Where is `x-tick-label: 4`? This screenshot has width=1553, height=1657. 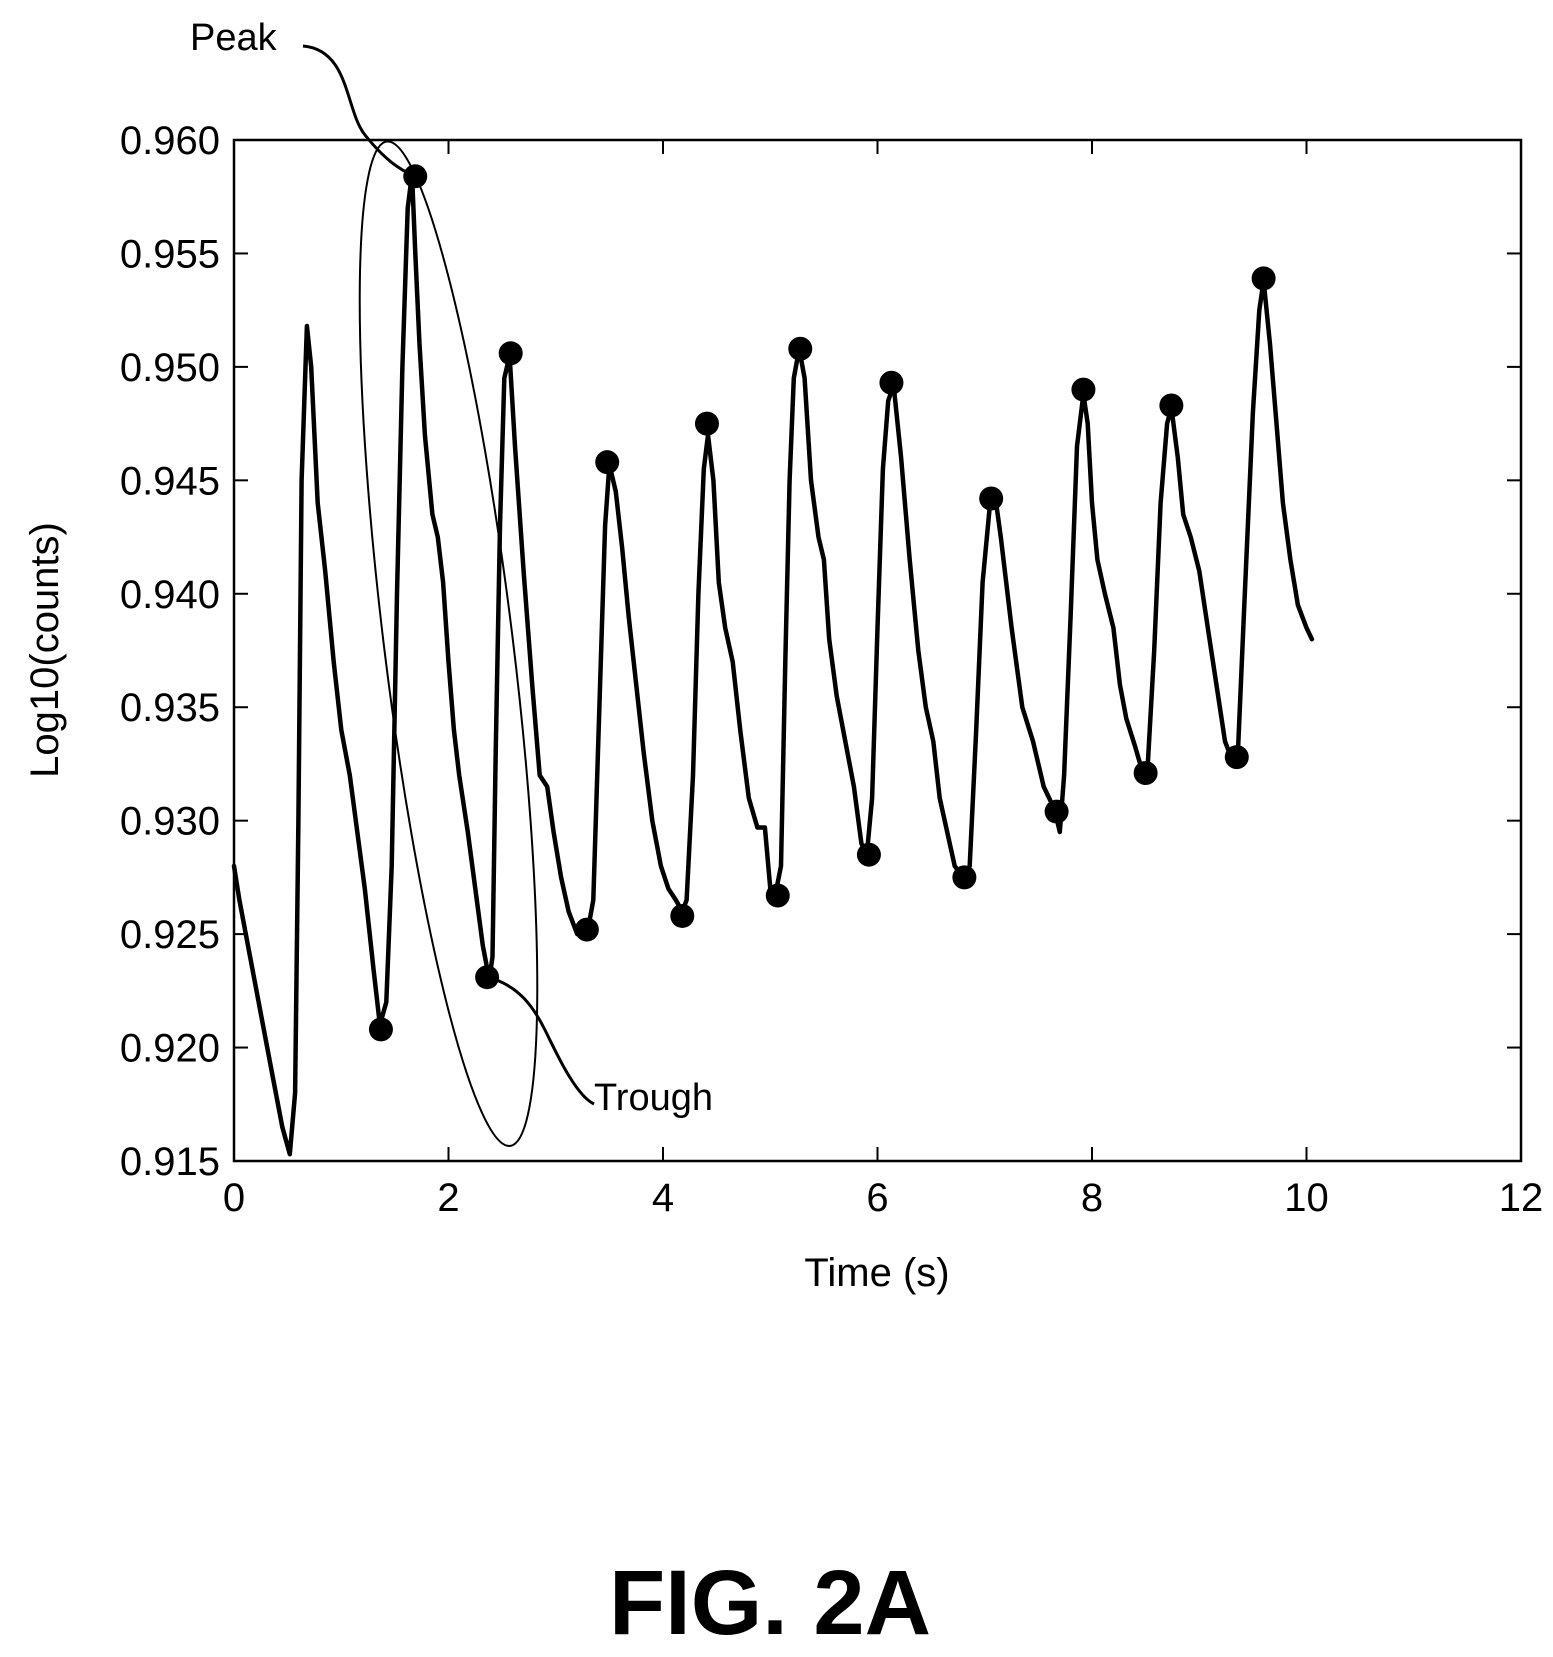 x-tick-label: 4 is located at coordinates (663, 1198).